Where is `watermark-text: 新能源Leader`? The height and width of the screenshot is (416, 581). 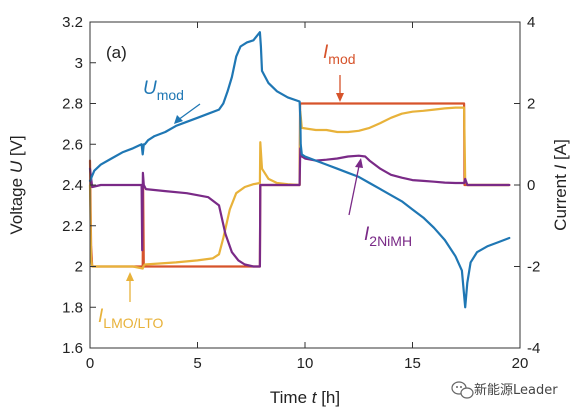
watermark-text: 新能源Leader is located at coordinates (516, 390).